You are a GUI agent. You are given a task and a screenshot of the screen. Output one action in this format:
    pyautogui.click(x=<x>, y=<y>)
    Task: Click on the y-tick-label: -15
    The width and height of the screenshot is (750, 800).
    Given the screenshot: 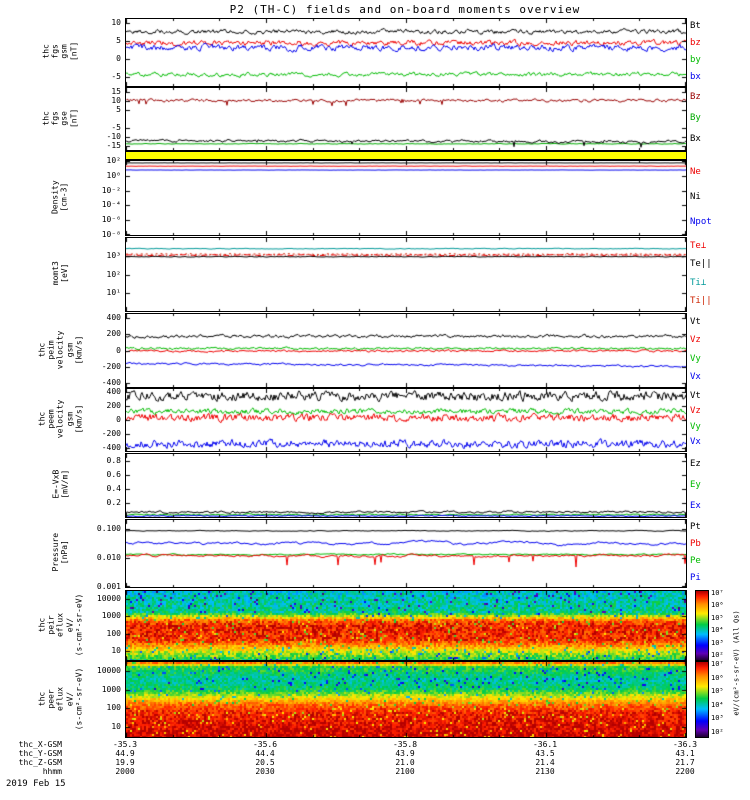 What is the action you would take?
    pyautogui.click(x=113, y=146)
    